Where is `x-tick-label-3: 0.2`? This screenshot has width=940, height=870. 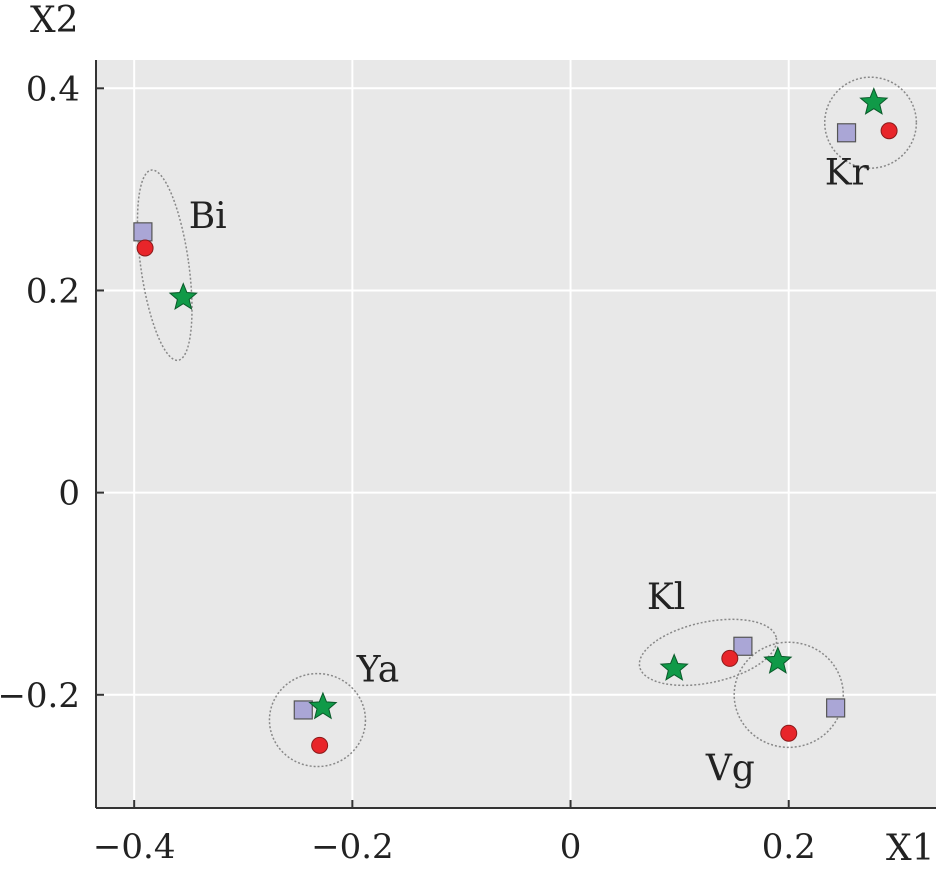 x-tick-label-3: 0.2 is located at coordinates (789, 847).